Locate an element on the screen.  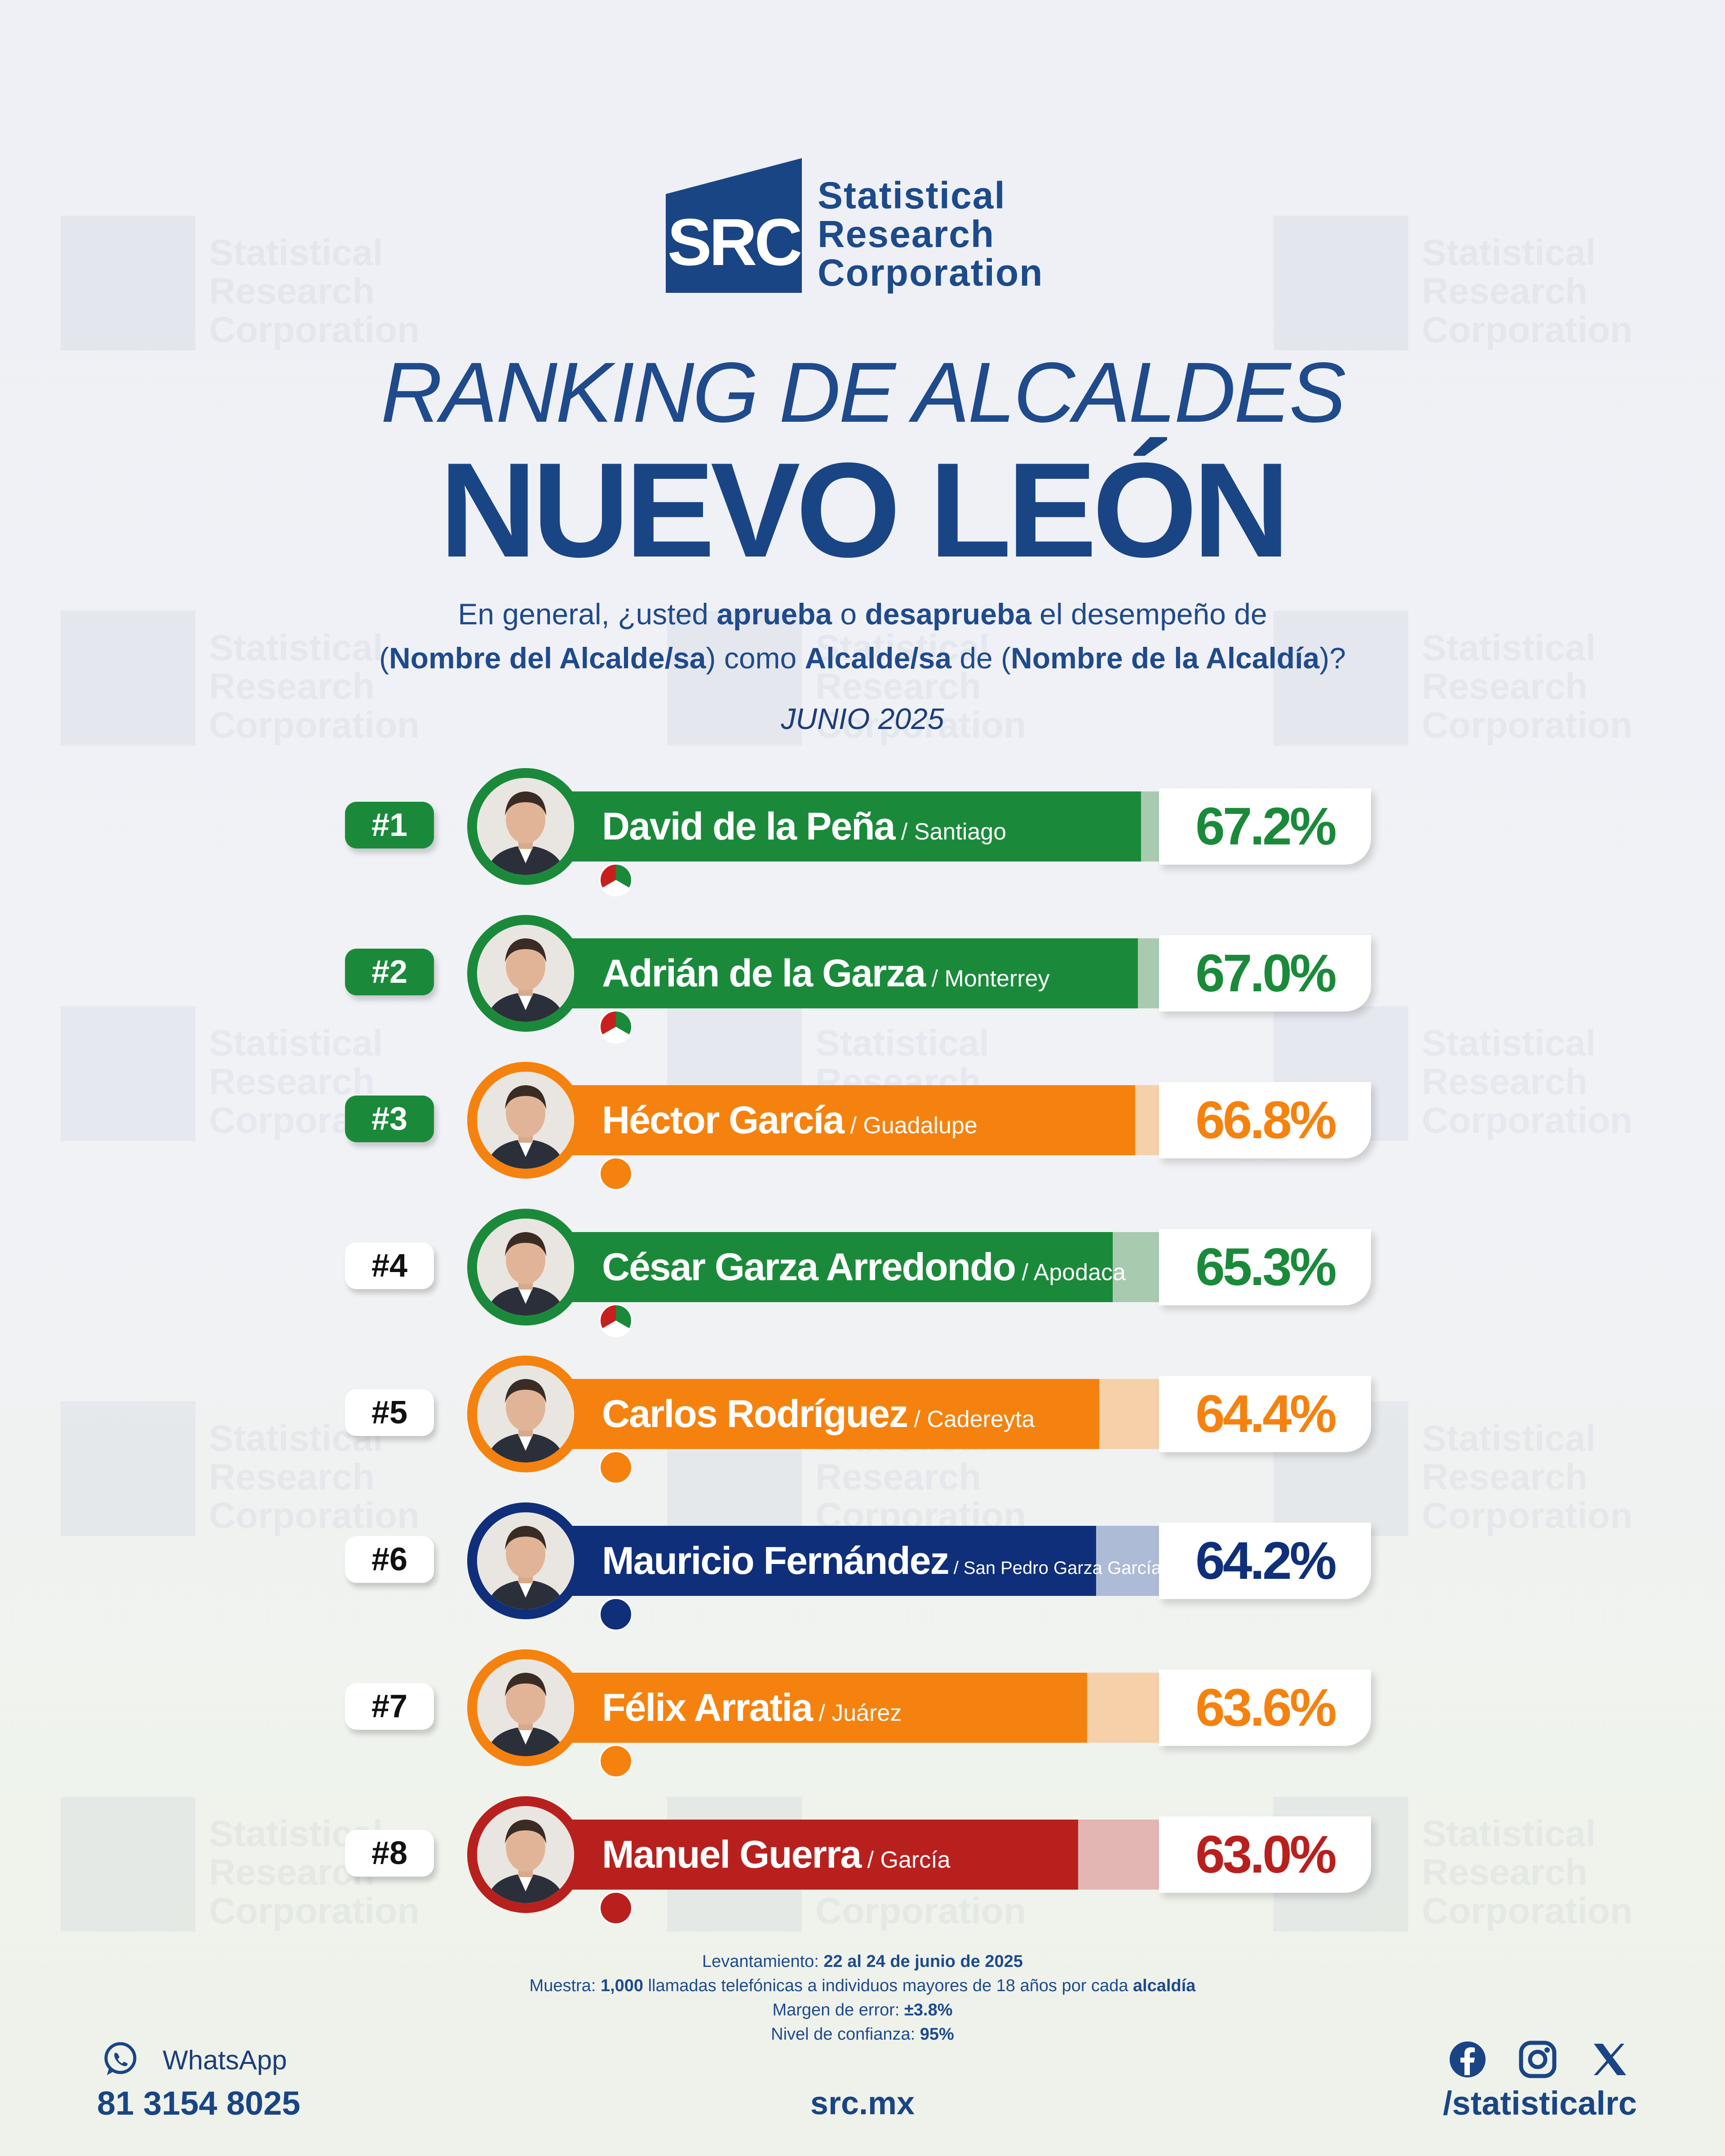
ranking-row: #5 Carlos Rodríguez / Cadereyta 64.4% is located at coordinates (862, 1420).